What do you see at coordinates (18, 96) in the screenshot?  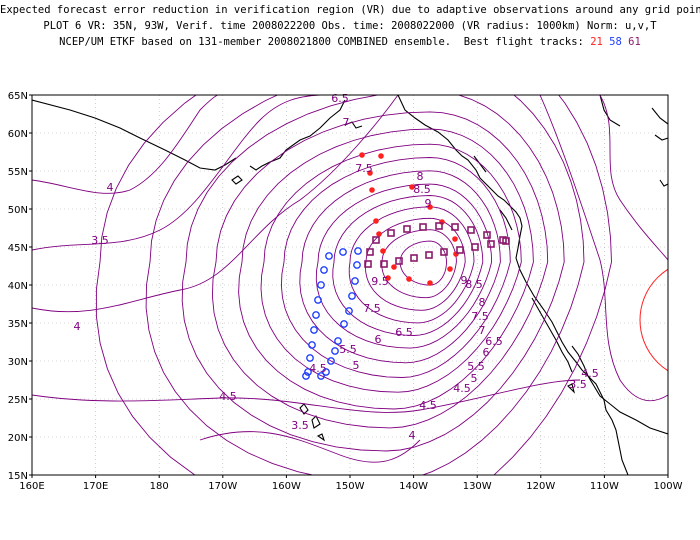 I see `lat-tick-label: 65N` at bounding box center [18, 96].